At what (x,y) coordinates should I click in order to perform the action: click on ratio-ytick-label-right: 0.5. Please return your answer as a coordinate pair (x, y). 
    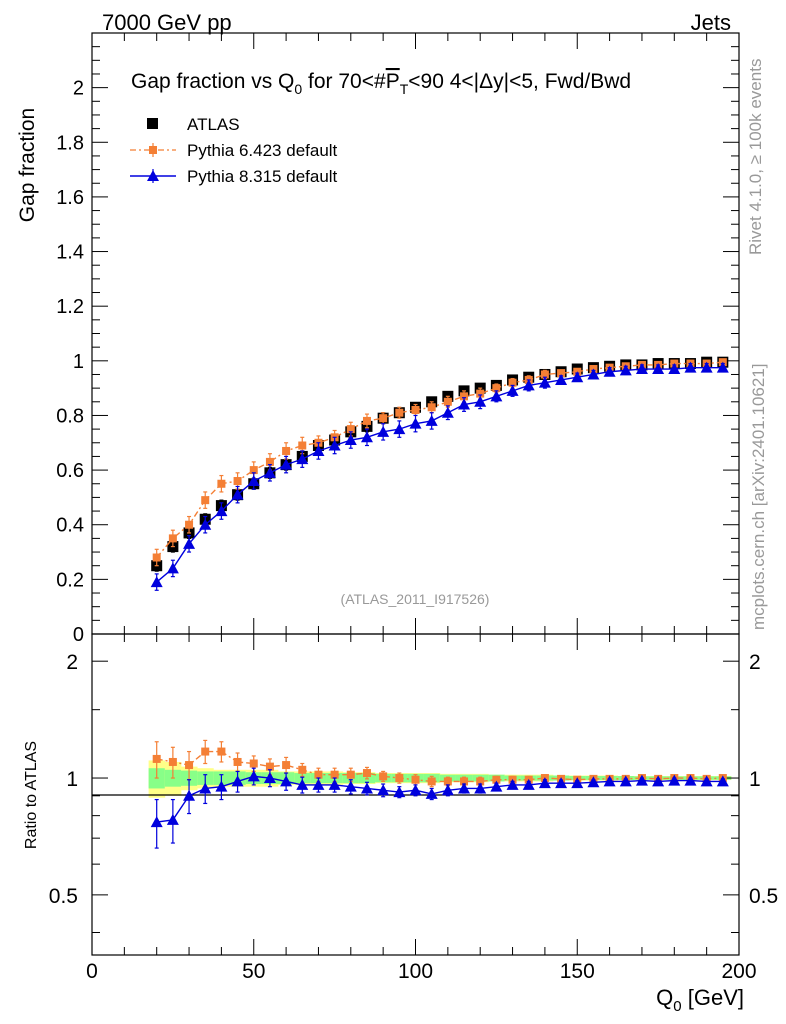
    Looking at the image, I should click on (763, 896).